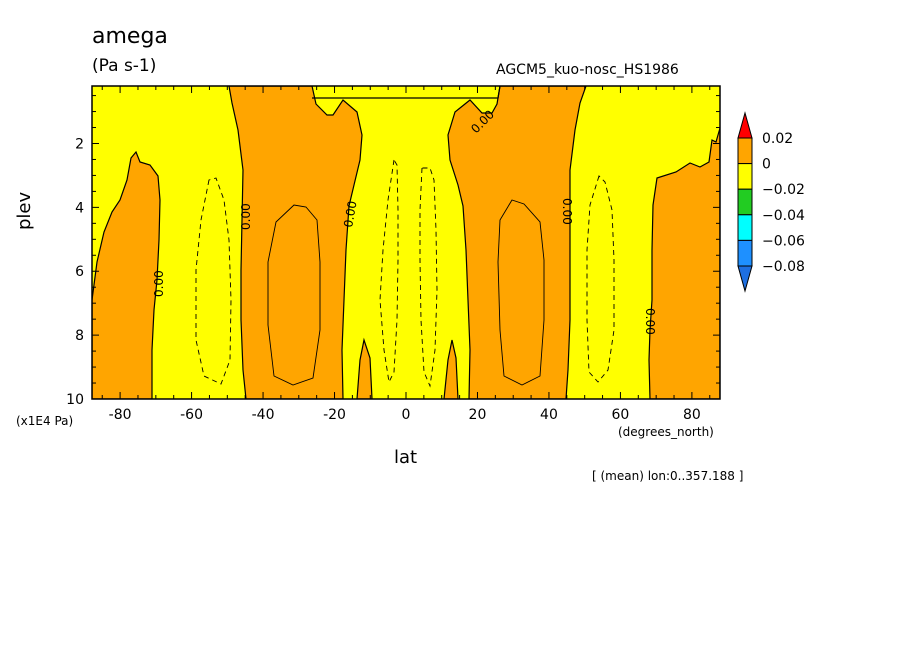 This screenshot has height=654, width=904. I want to click on region-sh-subtropical-descent, so click(295, 242).